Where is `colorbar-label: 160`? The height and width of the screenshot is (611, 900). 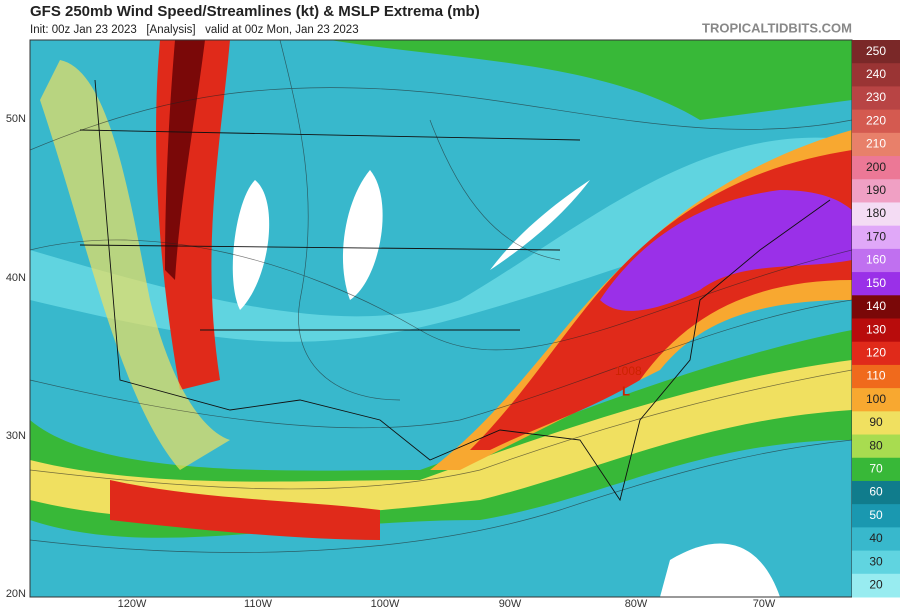
colorbar-label: 160 is located at coordinates (876, 260).